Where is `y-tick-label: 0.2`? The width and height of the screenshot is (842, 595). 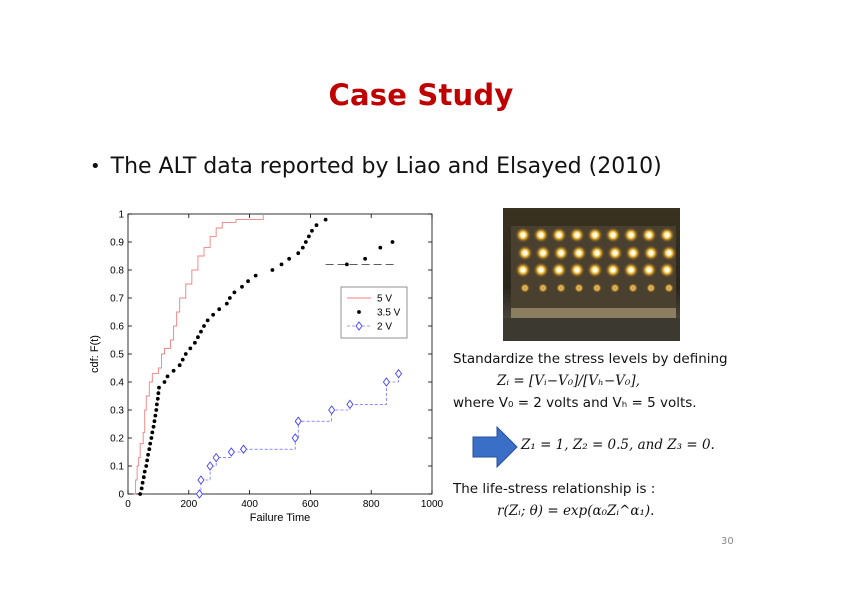 y-tick-label: 0.2 is located at coordinates (117, 439).